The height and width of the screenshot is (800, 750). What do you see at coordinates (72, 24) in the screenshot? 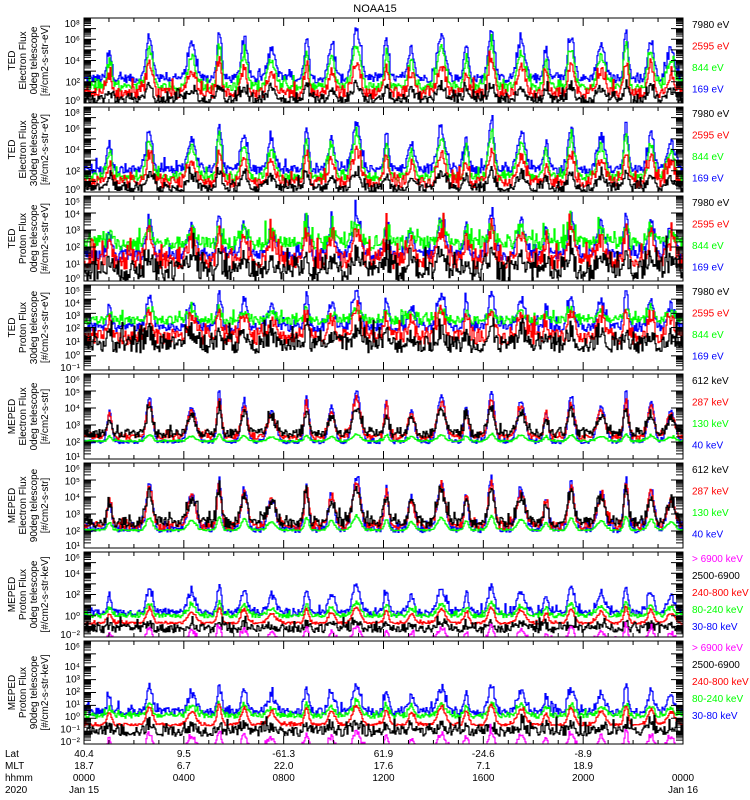
I see `y-tick-label: 10⁸` at bounding box center [72, 24].